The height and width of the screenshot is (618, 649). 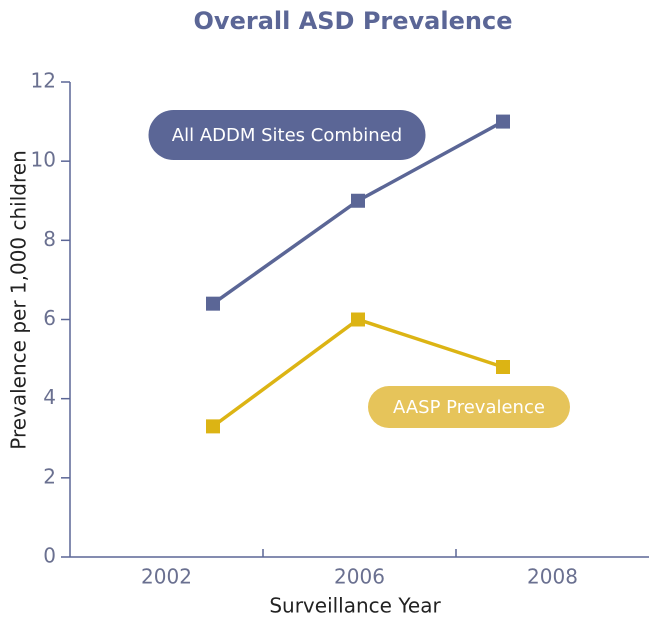 What do you see at coordinates (359, 577) in the screenshot?
I see `x-tick-label: 2006` at bounding box center [359, 577].